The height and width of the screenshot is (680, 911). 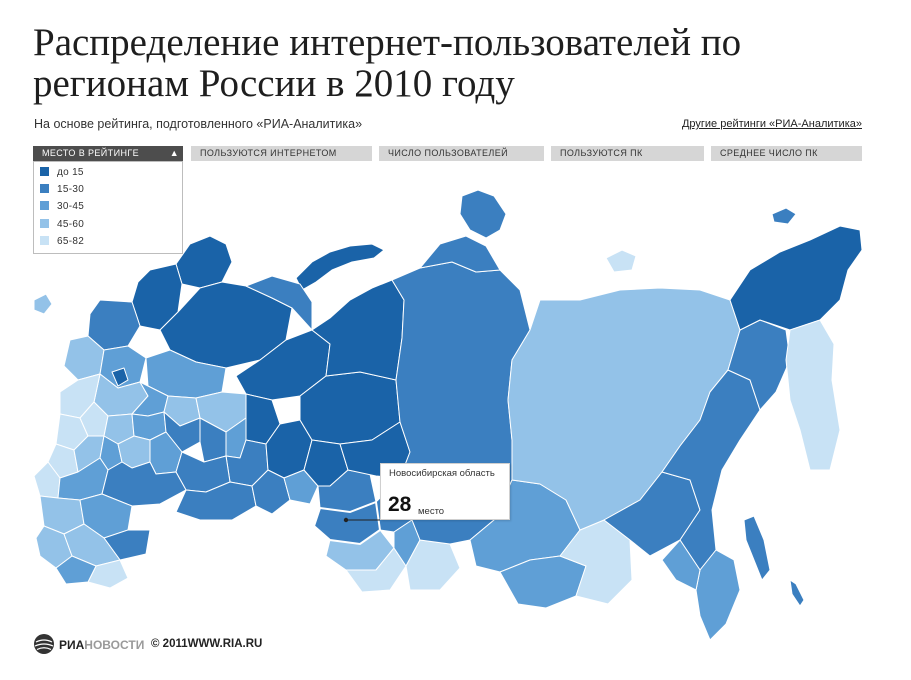 I want to click on legend-label: 30-45, so click(x=71, y=206).